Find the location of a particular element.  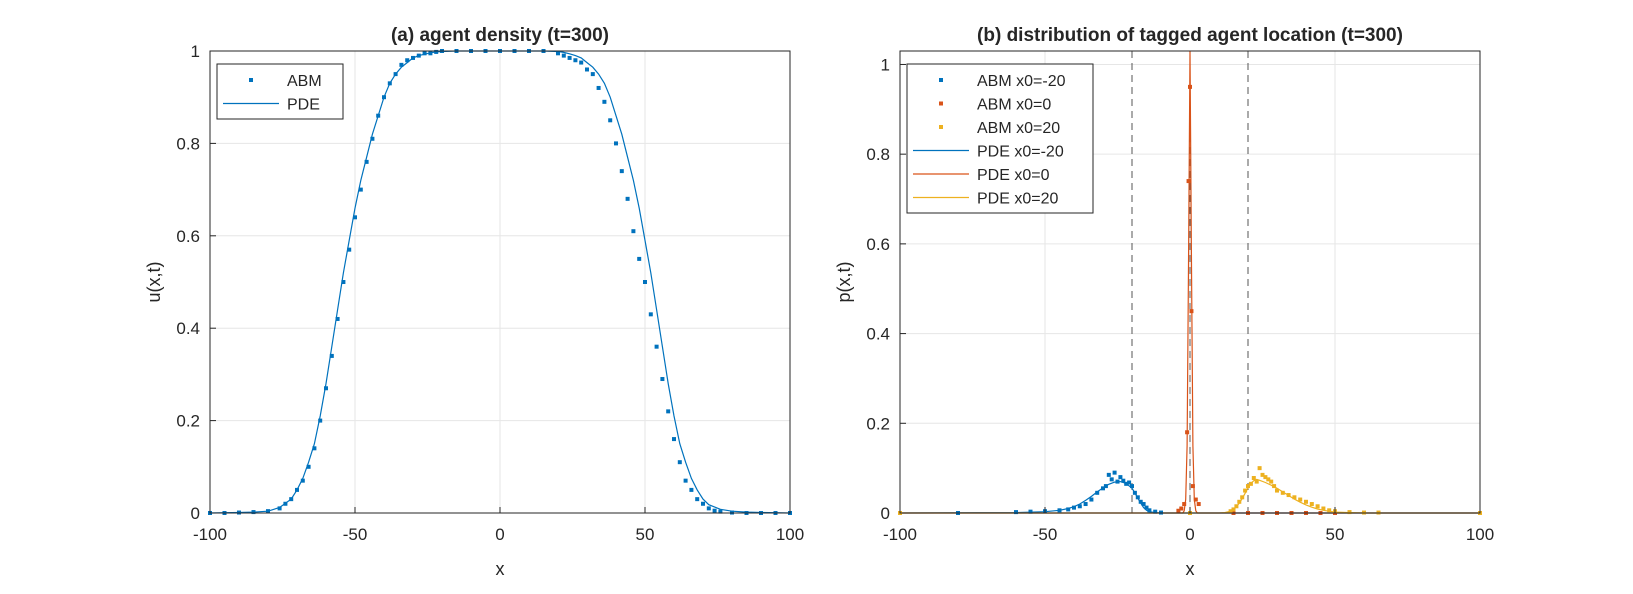

legend-entry-label: ABM x0=-20 is located at coordinates (1021, 81).